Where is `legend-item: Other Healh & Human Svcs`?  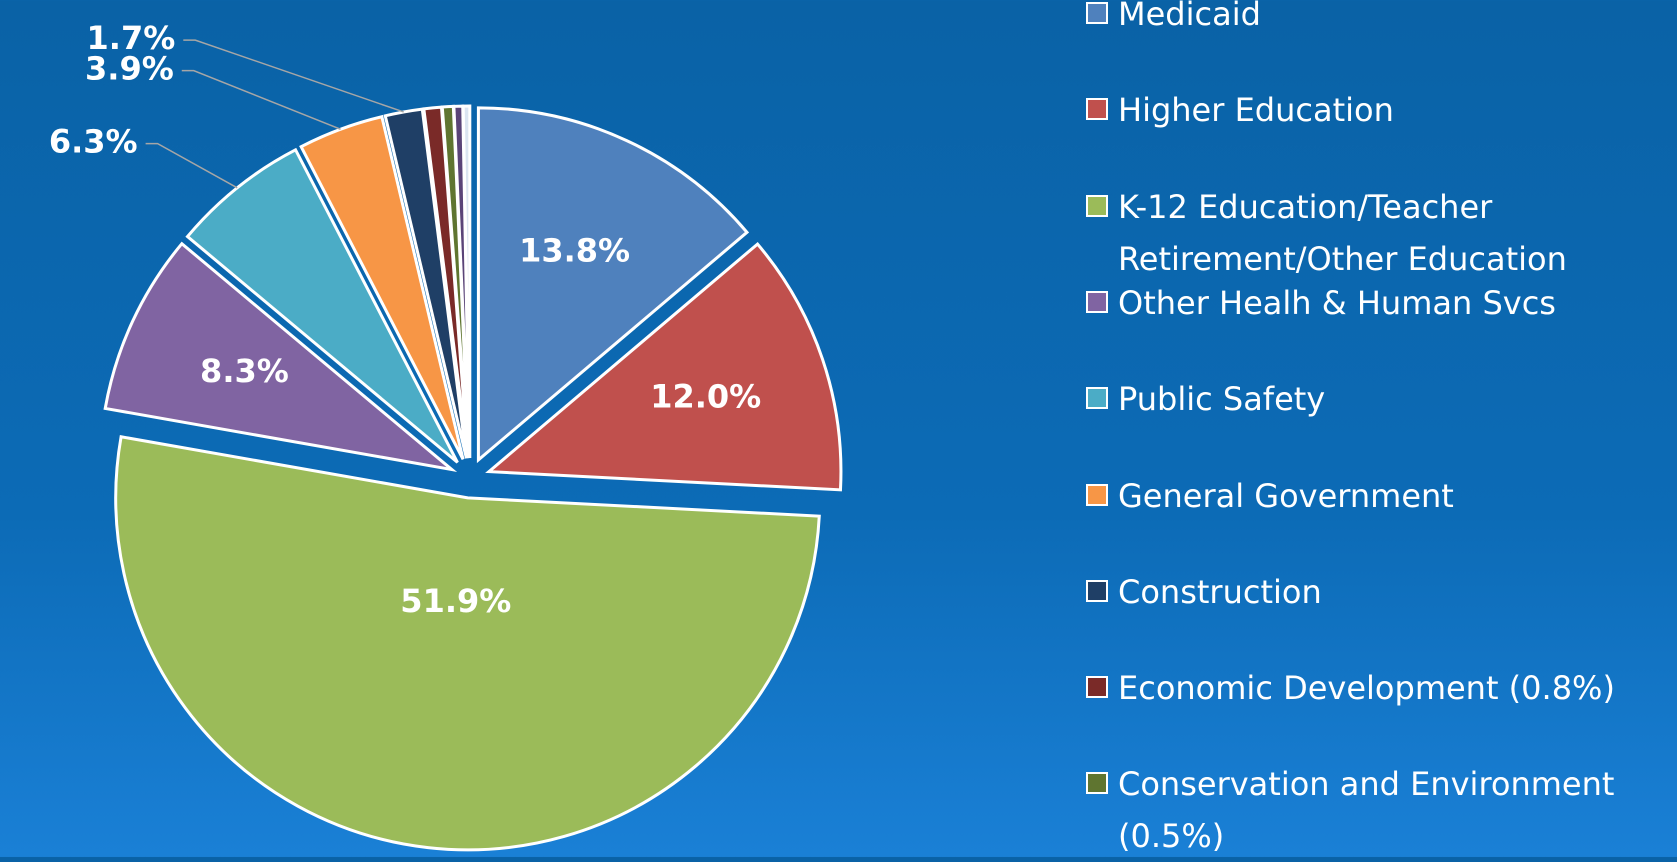 legend-item: Other Healh & Human Svcs is located at coordinates (1376, 303).